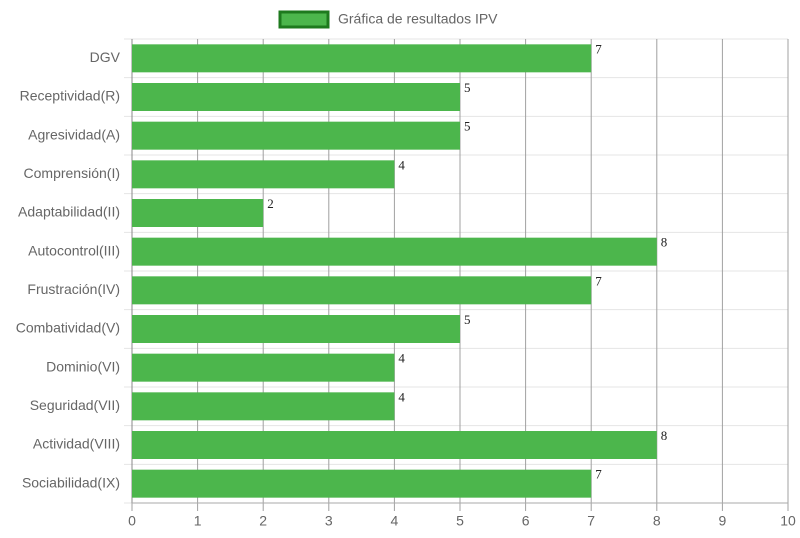 The width and height of the screenshot is (800, 538). Describe the element at coordinates (69, 212) in the screenshot. I see `y-tick-label: Adaptabilidad(II)` at that location.